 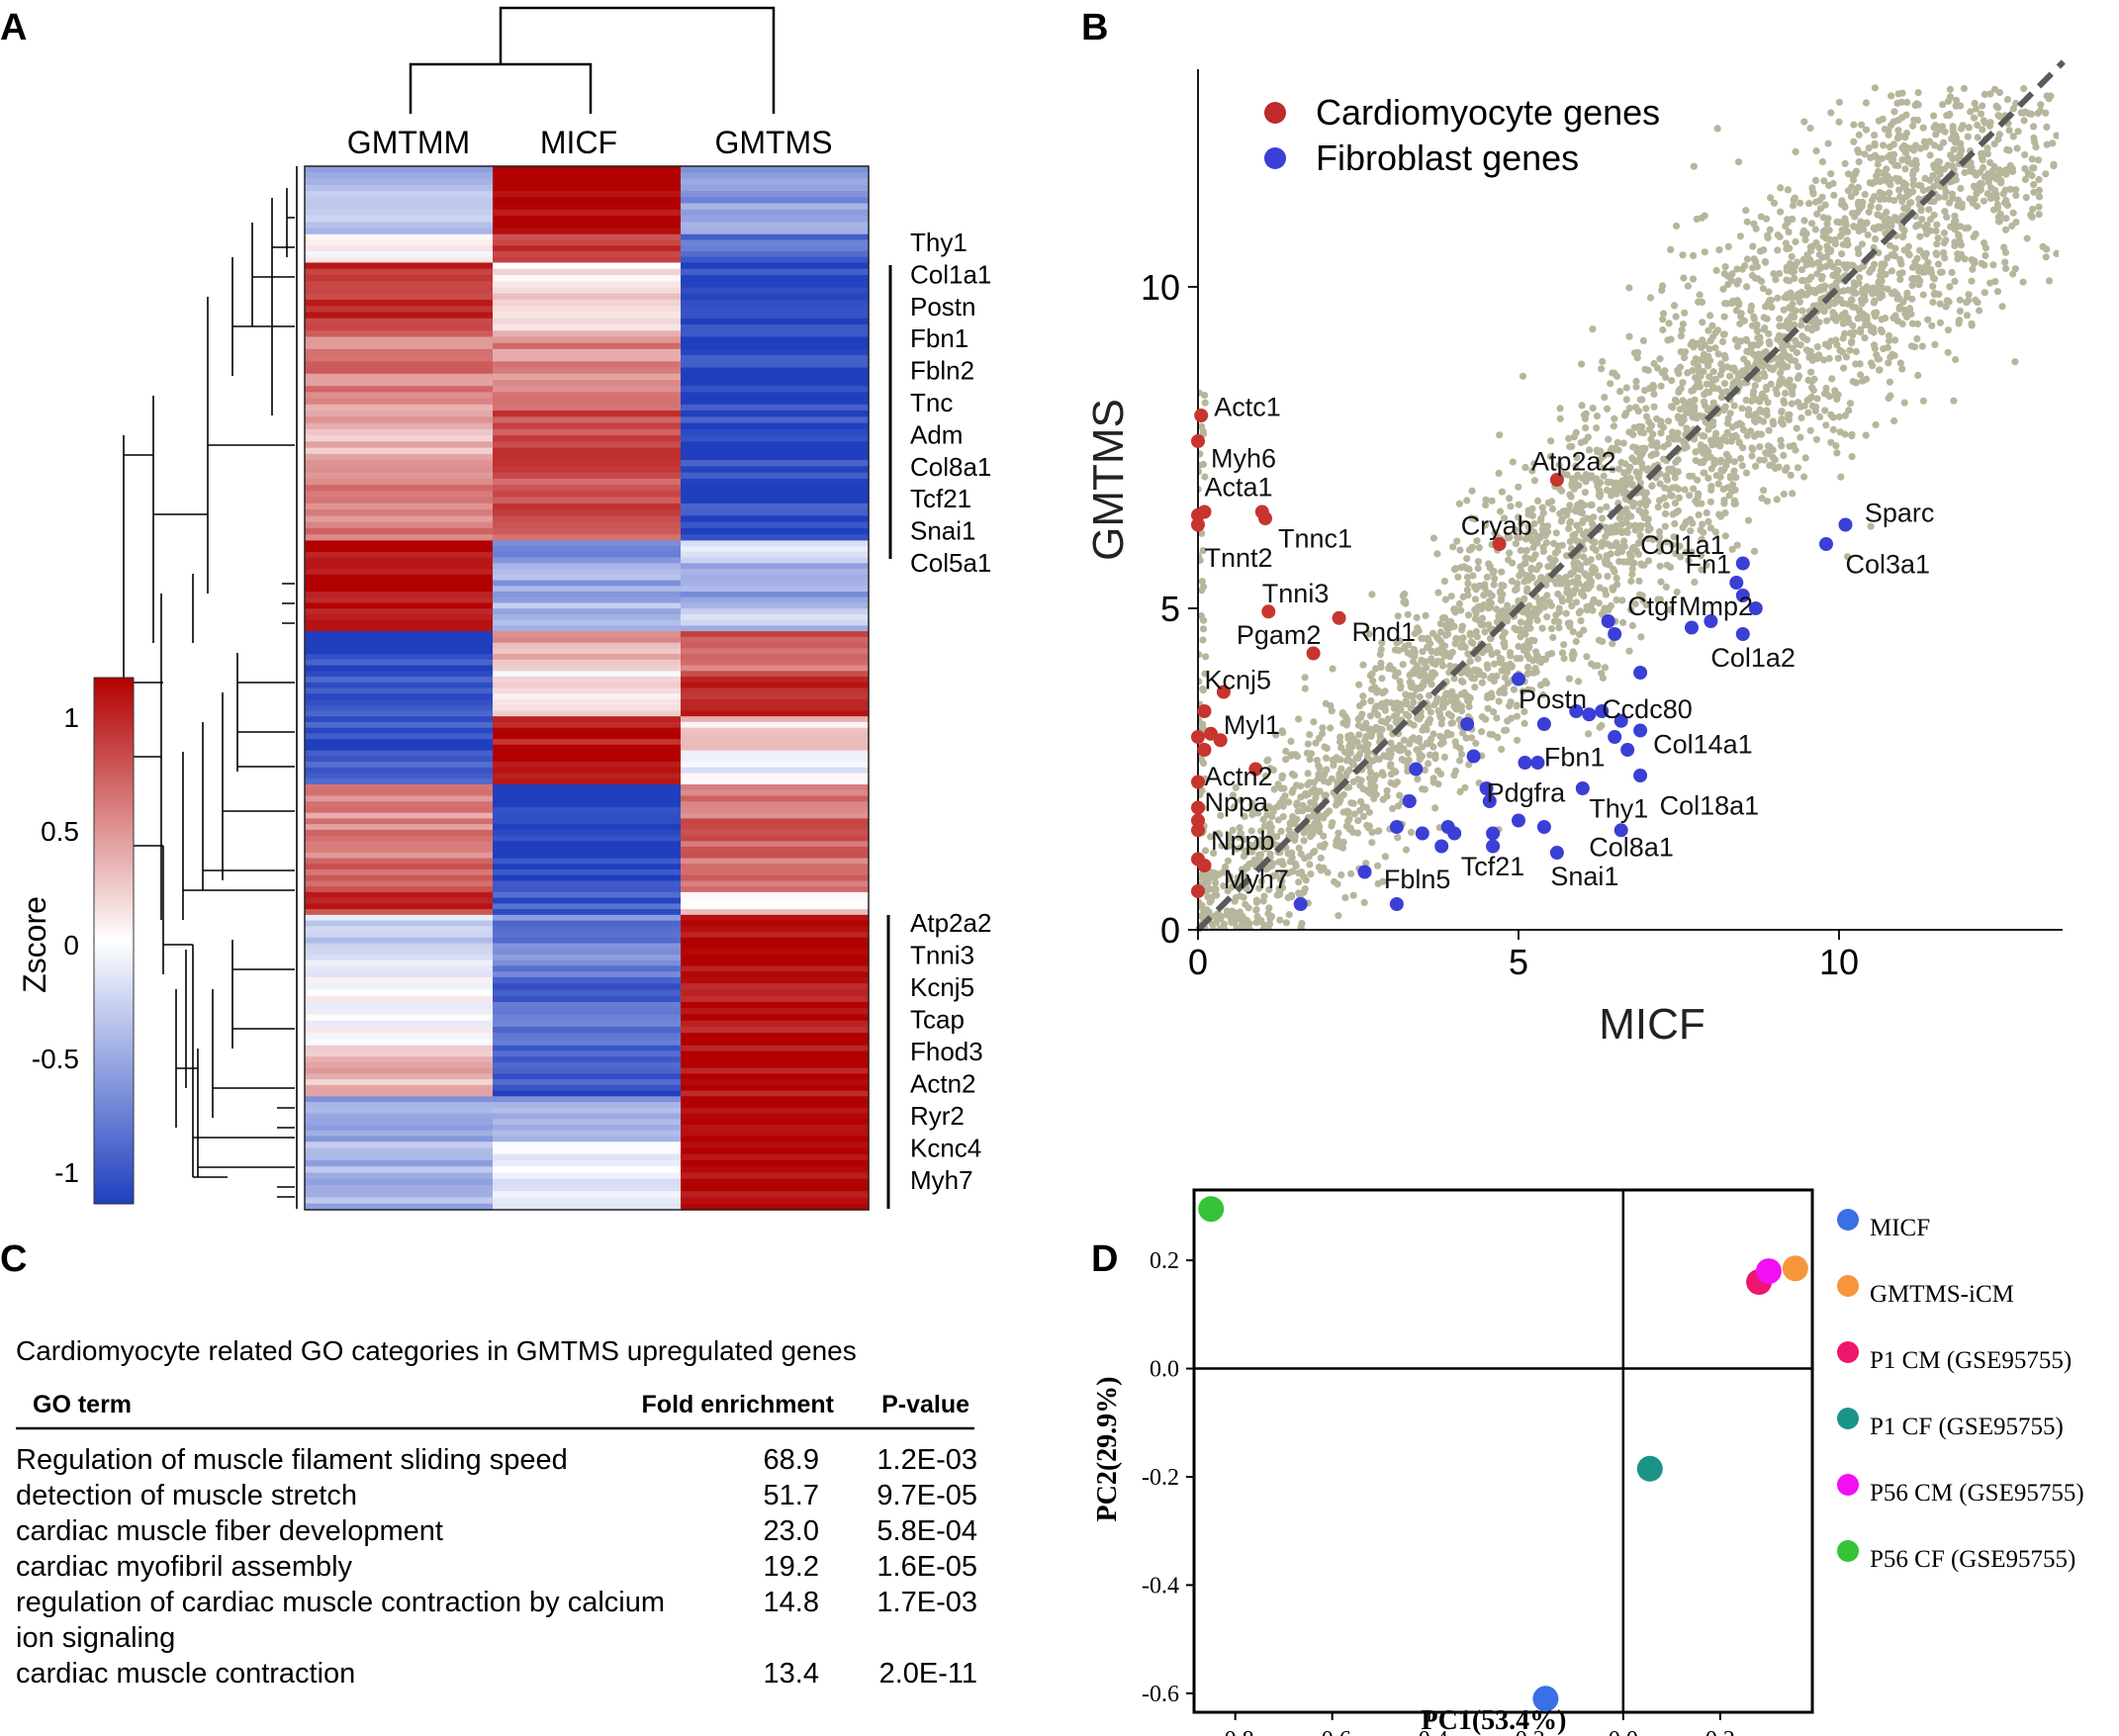 What do you see at coordinates (13, 27) in the screenshot?
I see `panel-label-a: A` at bounding box center [13, 27].